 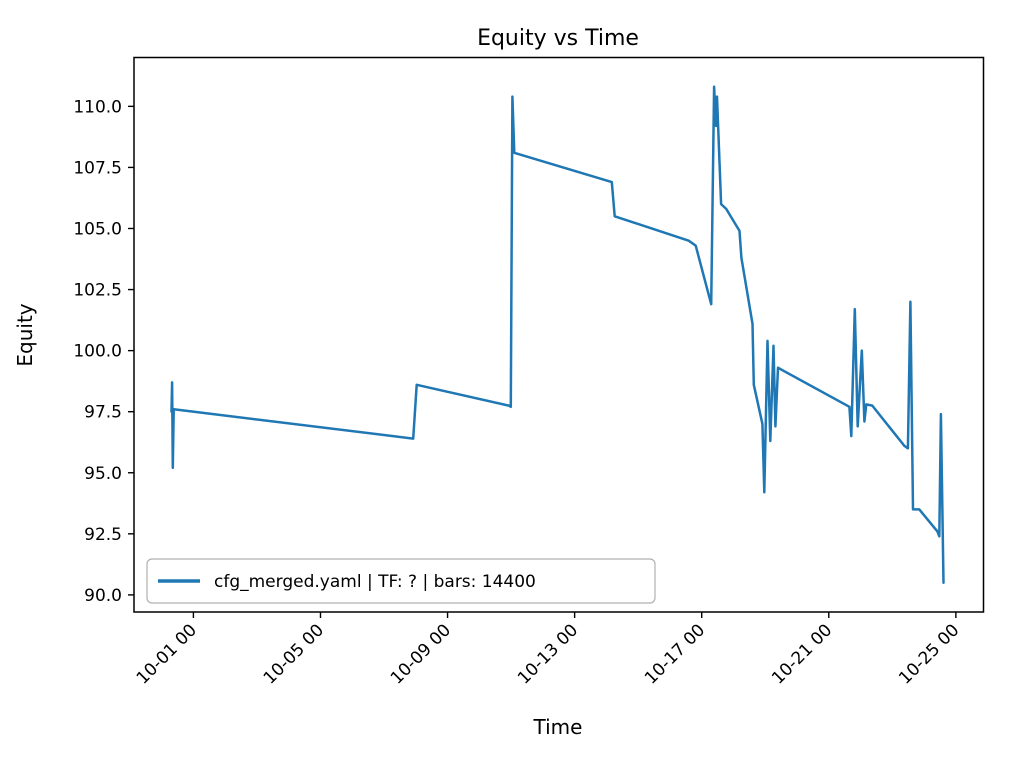 I want to click on x-tick-label: 10-01 00, so click(x=167, y=654).